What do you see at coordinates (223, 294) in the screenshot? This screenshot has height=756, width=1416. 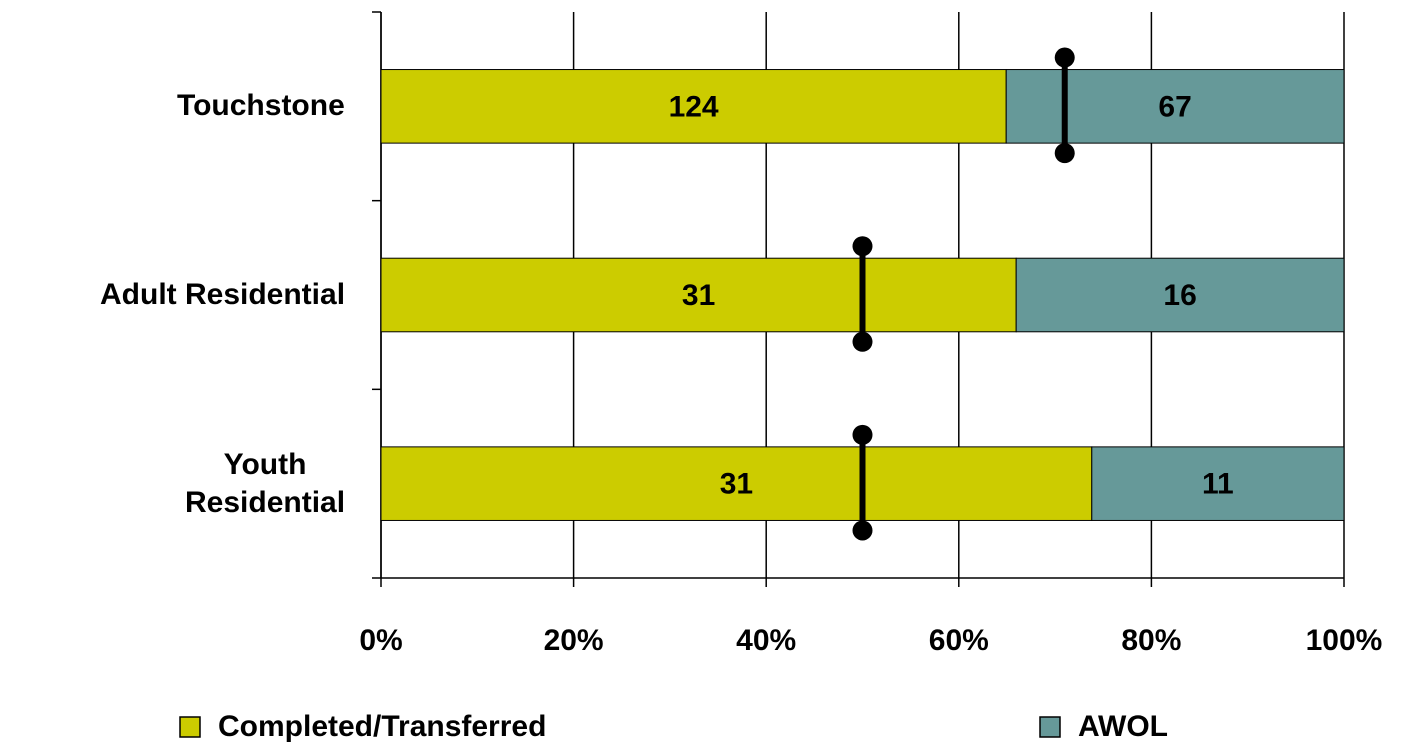 I see `y-tick-label: Adult Residential` at bounding box center [223, 294].